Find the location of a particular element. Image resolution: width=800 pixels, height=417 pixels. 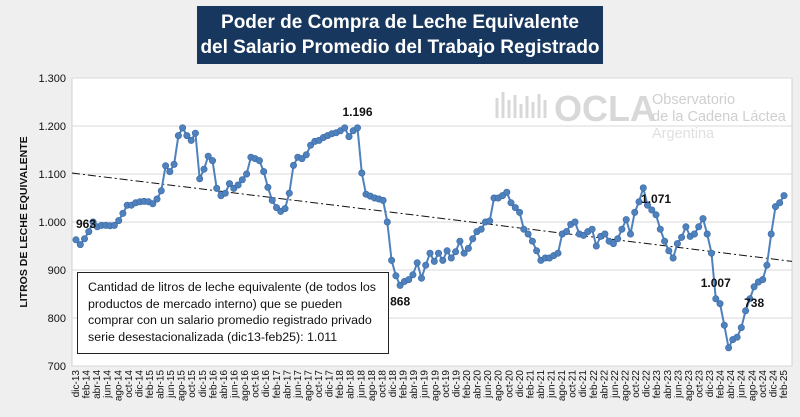

x-tick-label: feb-15 is located at coordinates (150, 384).